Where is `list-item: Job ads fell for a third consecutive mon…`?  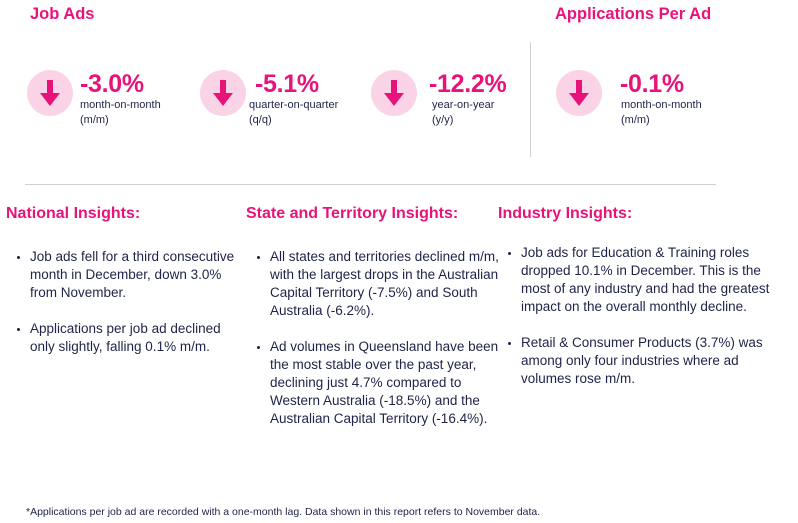 list-item: Job ads fell for a third consecutive mon… is located at coordinates (137, 275).